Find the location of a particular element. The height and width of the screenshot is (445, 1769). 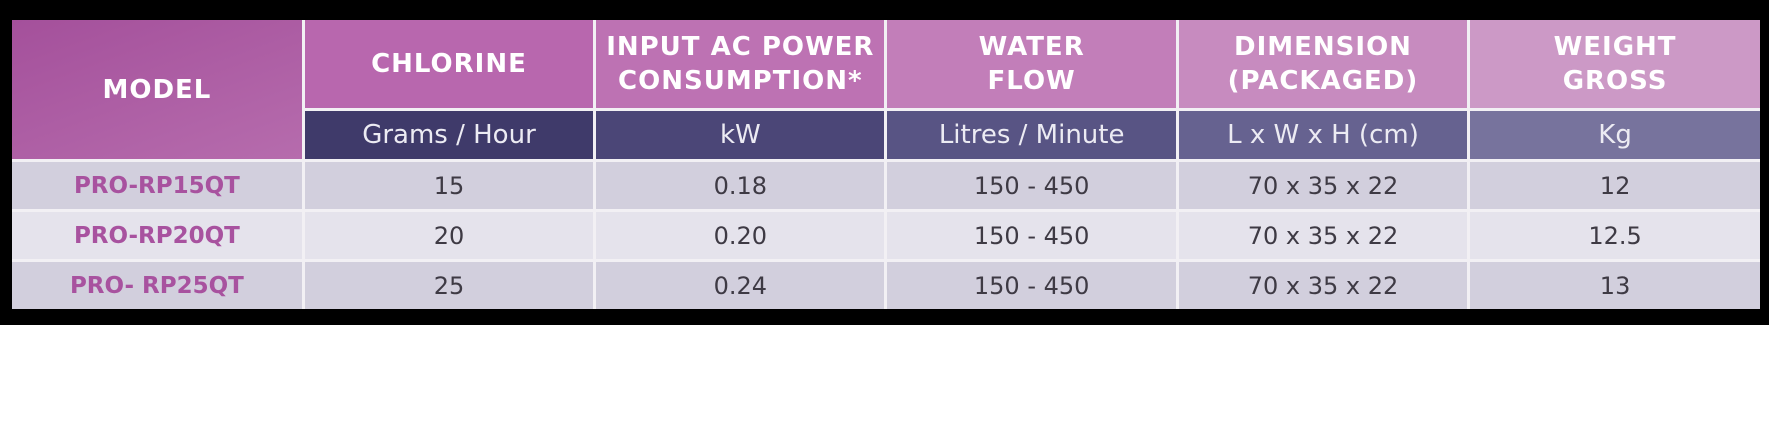

weight-header: WEIGHT GROSS is located at coordinates (1613, 65).